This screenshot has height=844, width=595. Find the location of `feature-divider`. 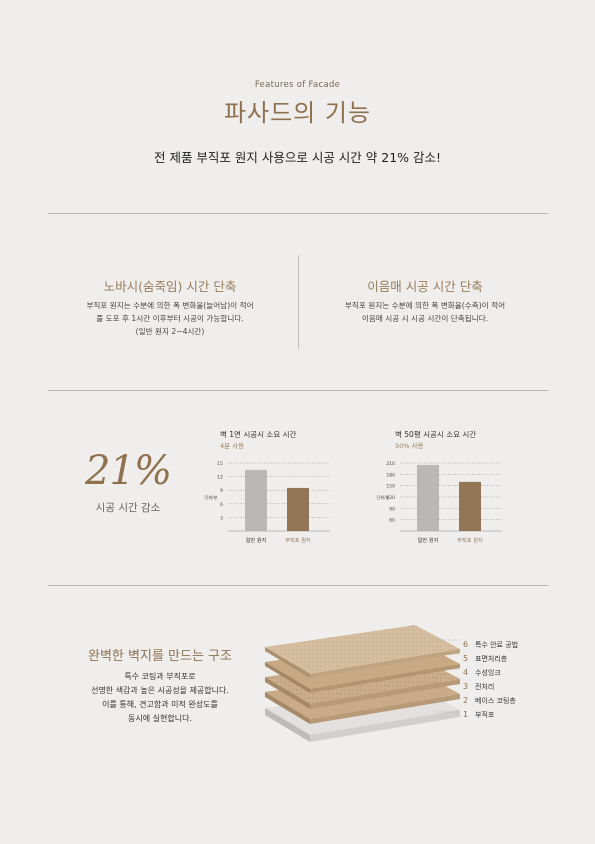

feature-divider is located at coordinates (298, 302).